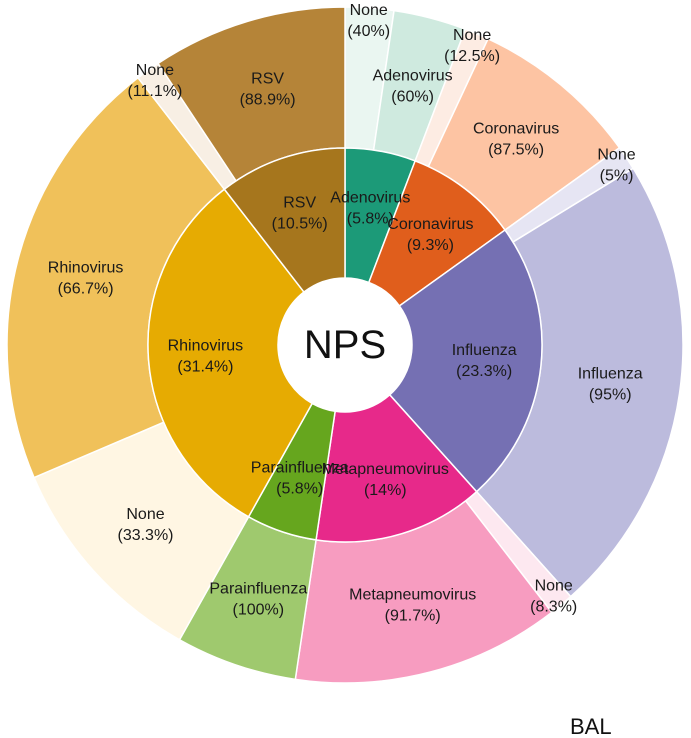 The height and width of the screenshot is (738, 691). What do you see at coordinates (86, 279) in the screenshot?
I see `outer-label-rhinovirus-rhinovirus: Rhinovirus (66.7%)` at bounding box center [86, 279].